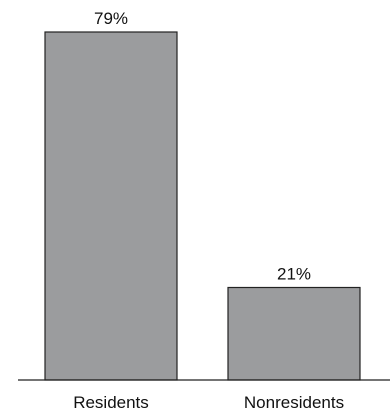 The image size is (390, 413). I want to click on bar-nonresidents, so click(294, 333).